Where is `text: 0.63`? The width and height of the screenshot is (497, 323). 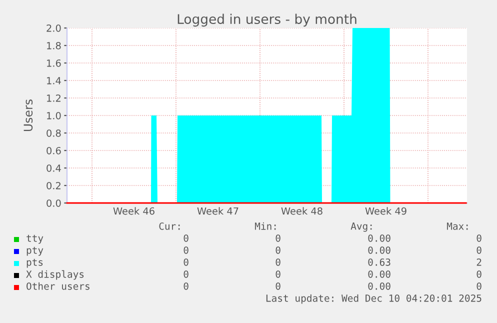
text: 0.63 is located at coordinates (379, 262).